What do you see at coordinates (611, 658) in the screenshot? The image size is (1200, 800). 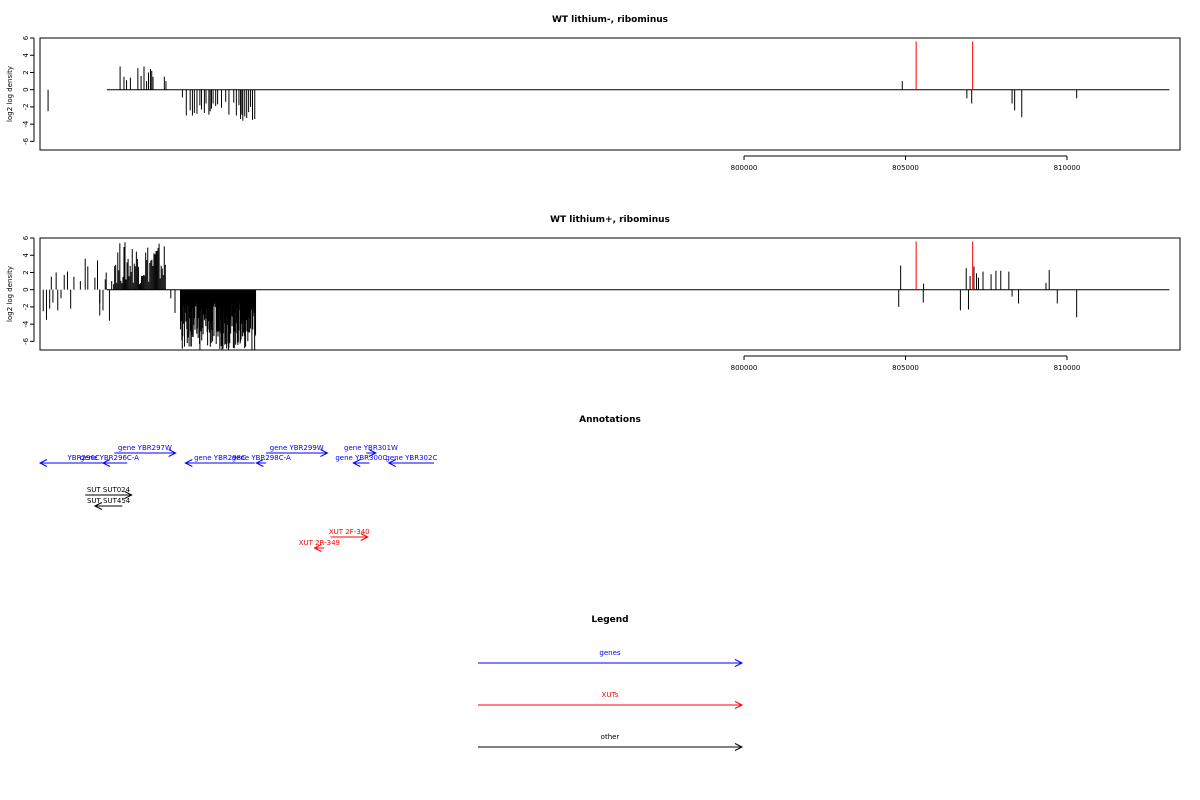 I see `legend-item-genes: genes` at bounding box center [611, 658].